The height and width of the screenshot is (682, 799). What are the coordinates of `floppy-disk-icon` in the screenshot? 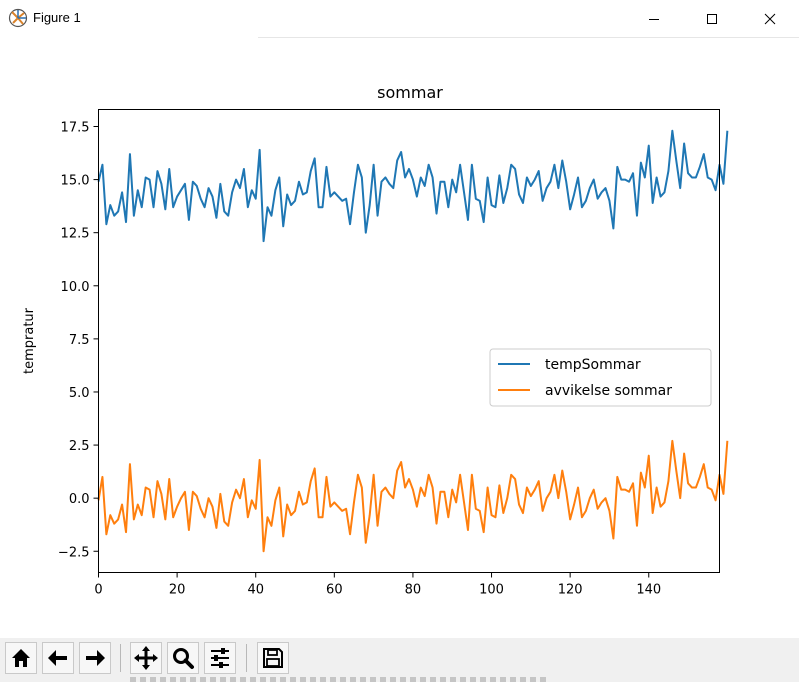 It's located at (273, 658).